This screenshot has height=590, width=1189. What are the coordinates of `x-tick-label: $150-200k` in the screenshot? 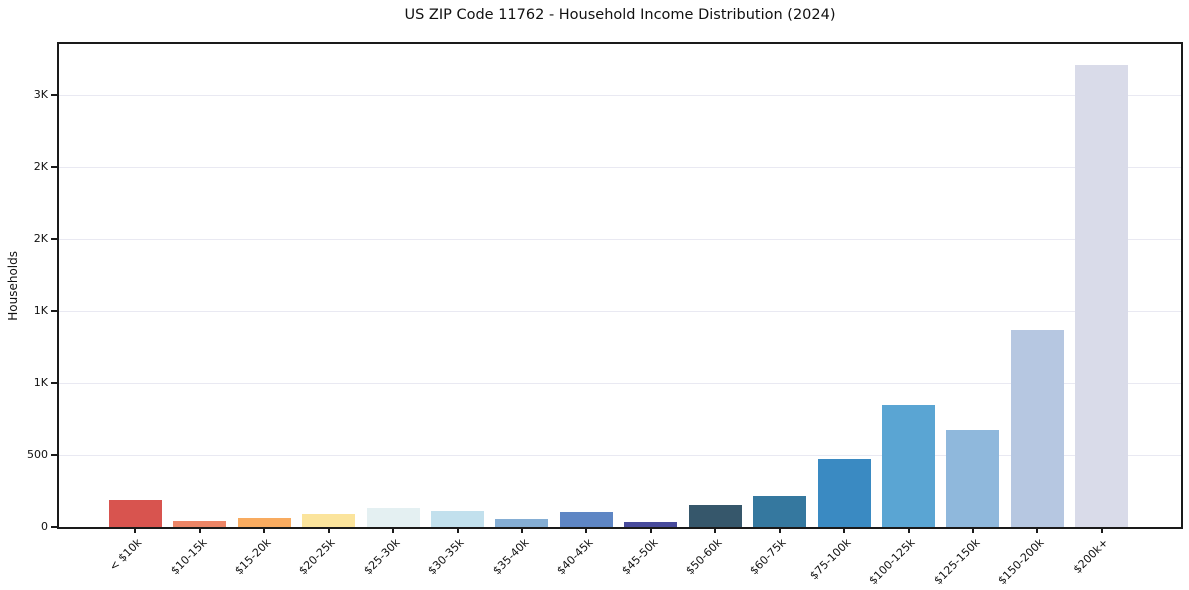 It's located at (1012, 561).